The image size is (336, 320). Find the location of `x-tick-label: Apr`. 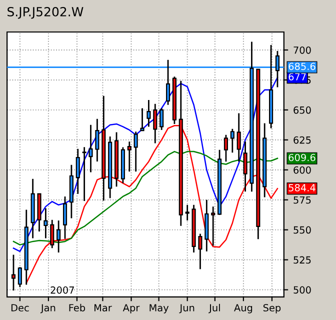

x-tick-label: Apr is located at coordinates (131, 309).